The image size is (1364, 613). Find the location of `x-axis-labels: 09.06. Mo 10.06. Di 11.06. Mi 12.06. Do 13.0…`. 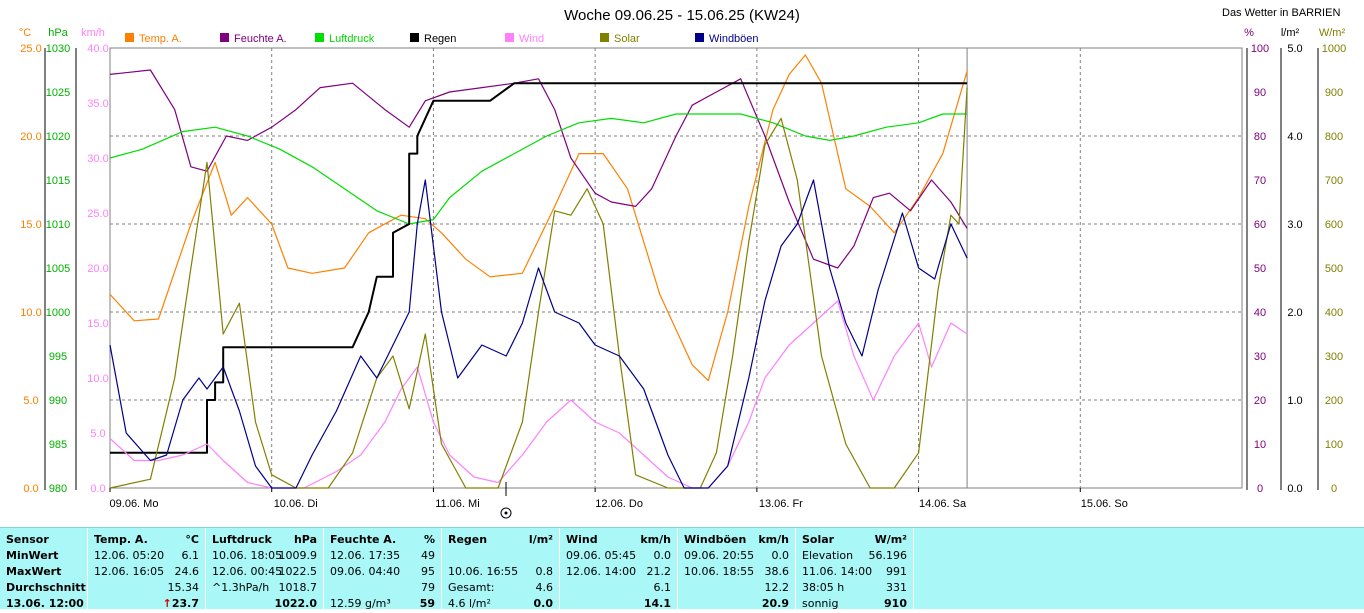

x-axis-labels: 09.06. Mo 10.06. Di 11.06. Mi 12.06. Do 13.0… is located at coordinates (618, 499).